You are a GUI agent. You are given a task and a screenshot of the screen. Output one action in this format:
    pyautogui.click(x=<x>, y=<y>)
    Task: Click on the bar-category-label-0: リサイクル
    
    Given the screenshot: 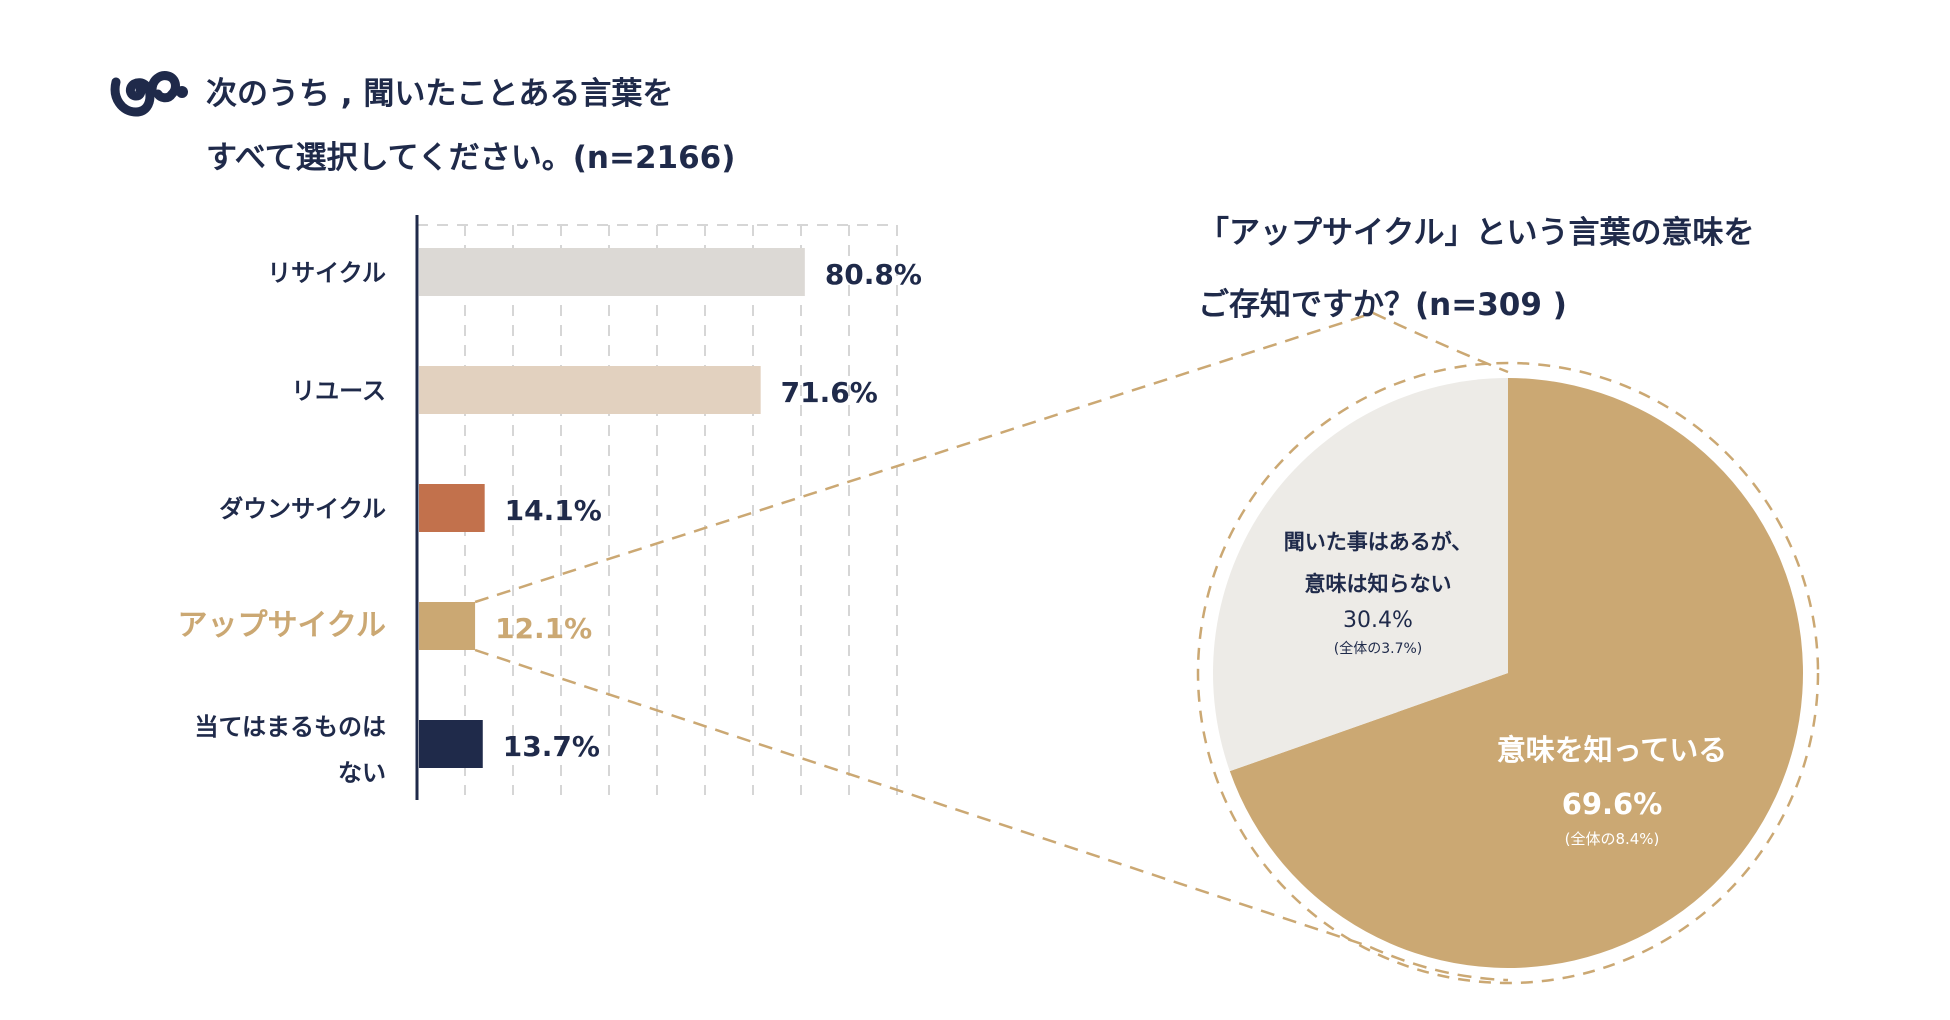 What is the action you would take?
    pyautogui.click(x=326, y=273)
    